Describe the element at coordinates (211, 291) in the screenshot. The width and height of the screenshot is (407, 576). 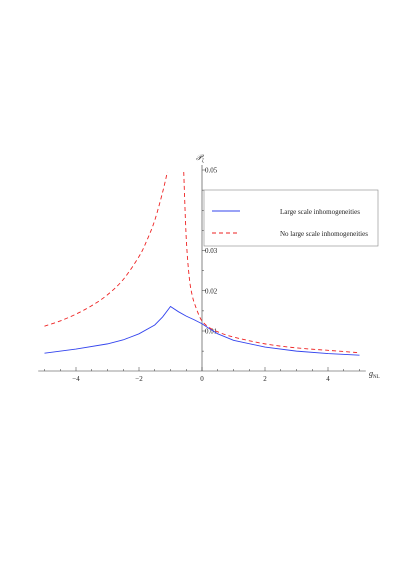
I see `y-tick-label: 0.02` at that location.